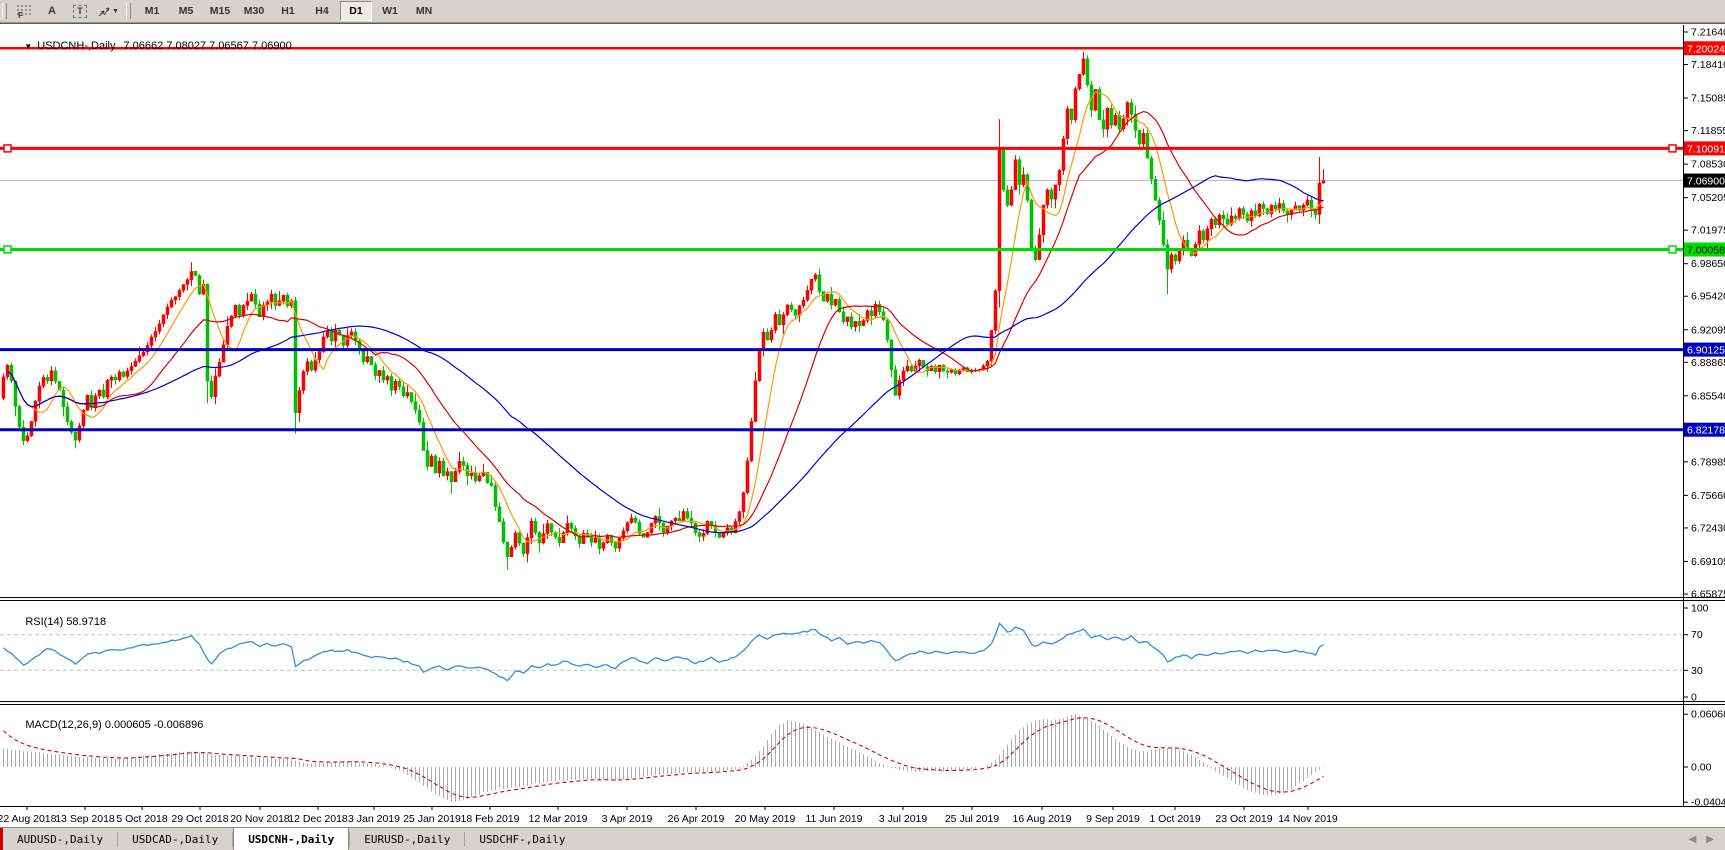 The width and height of the screenshot is (1725, 850). I want to click on x-axis-date-label: 22 Aug 2018, so click(28, 819).